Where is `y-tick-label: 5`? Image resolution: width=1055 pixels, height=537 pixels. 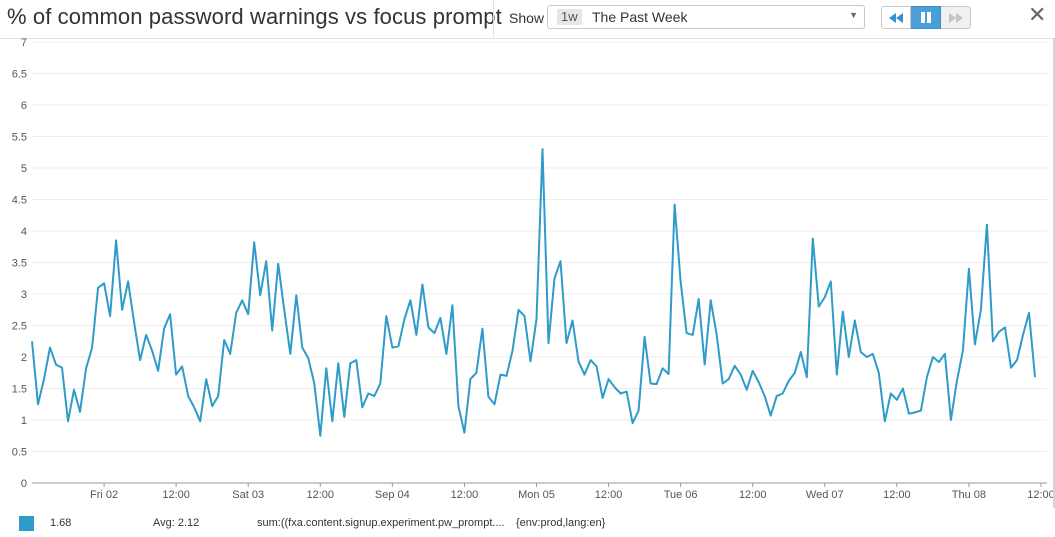
y-tick-label: 5 is located at coordinates (24, 169).